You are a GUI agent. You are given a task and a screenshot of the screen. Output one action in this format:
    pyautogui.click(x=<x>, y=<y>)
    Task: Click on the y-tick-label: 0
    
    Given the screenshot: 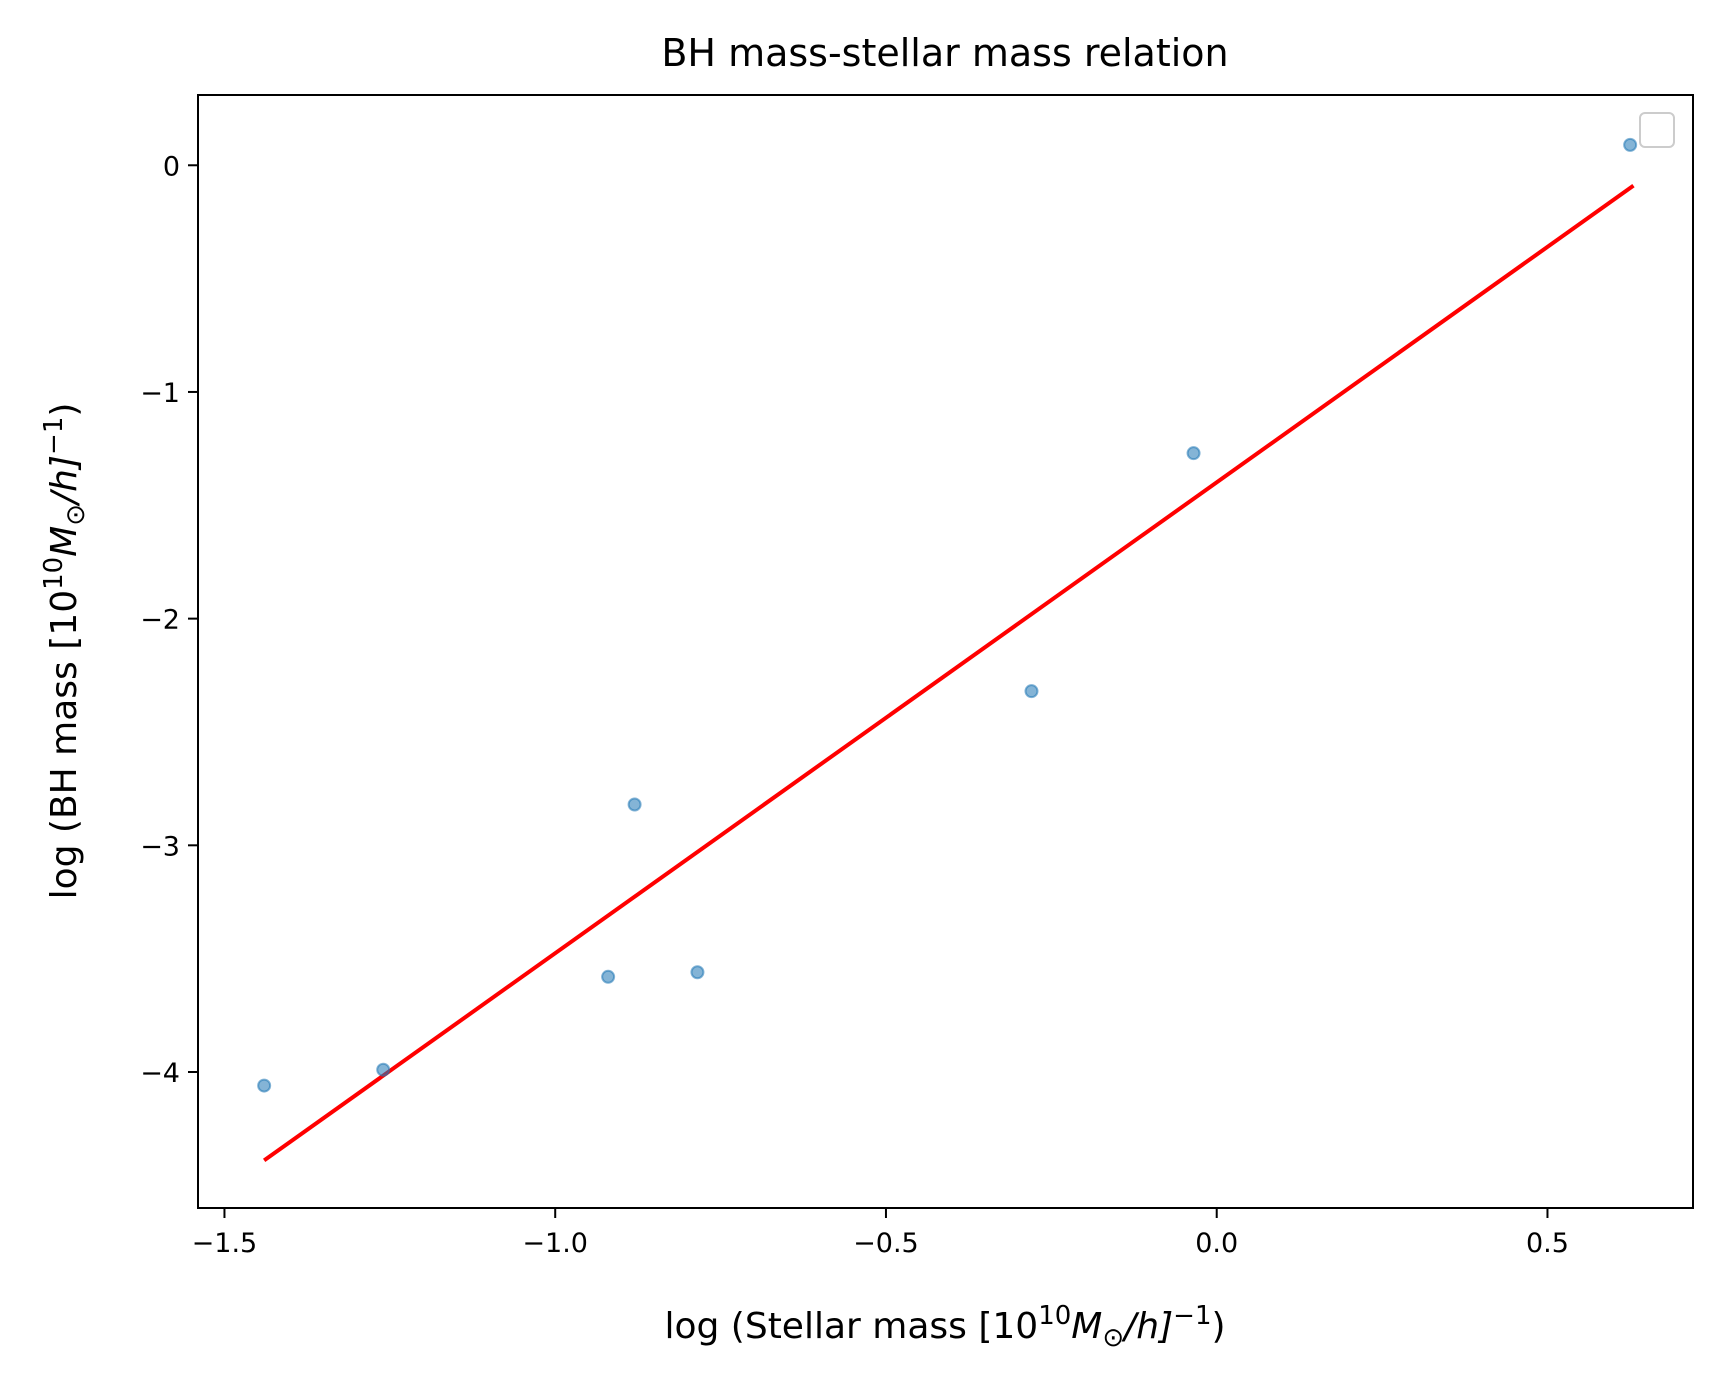 What is the action you would take?
    pyautogui.click(x=171, y=166)
    